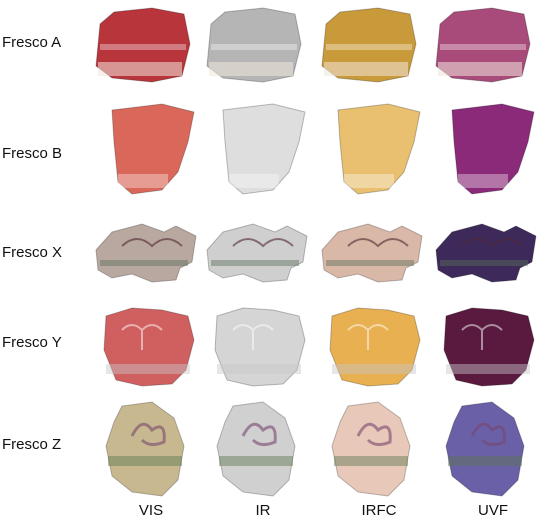 The height and width of the screenshot is (524, 550). I want to click on fresco-b-ir-image, so click(264, 149).